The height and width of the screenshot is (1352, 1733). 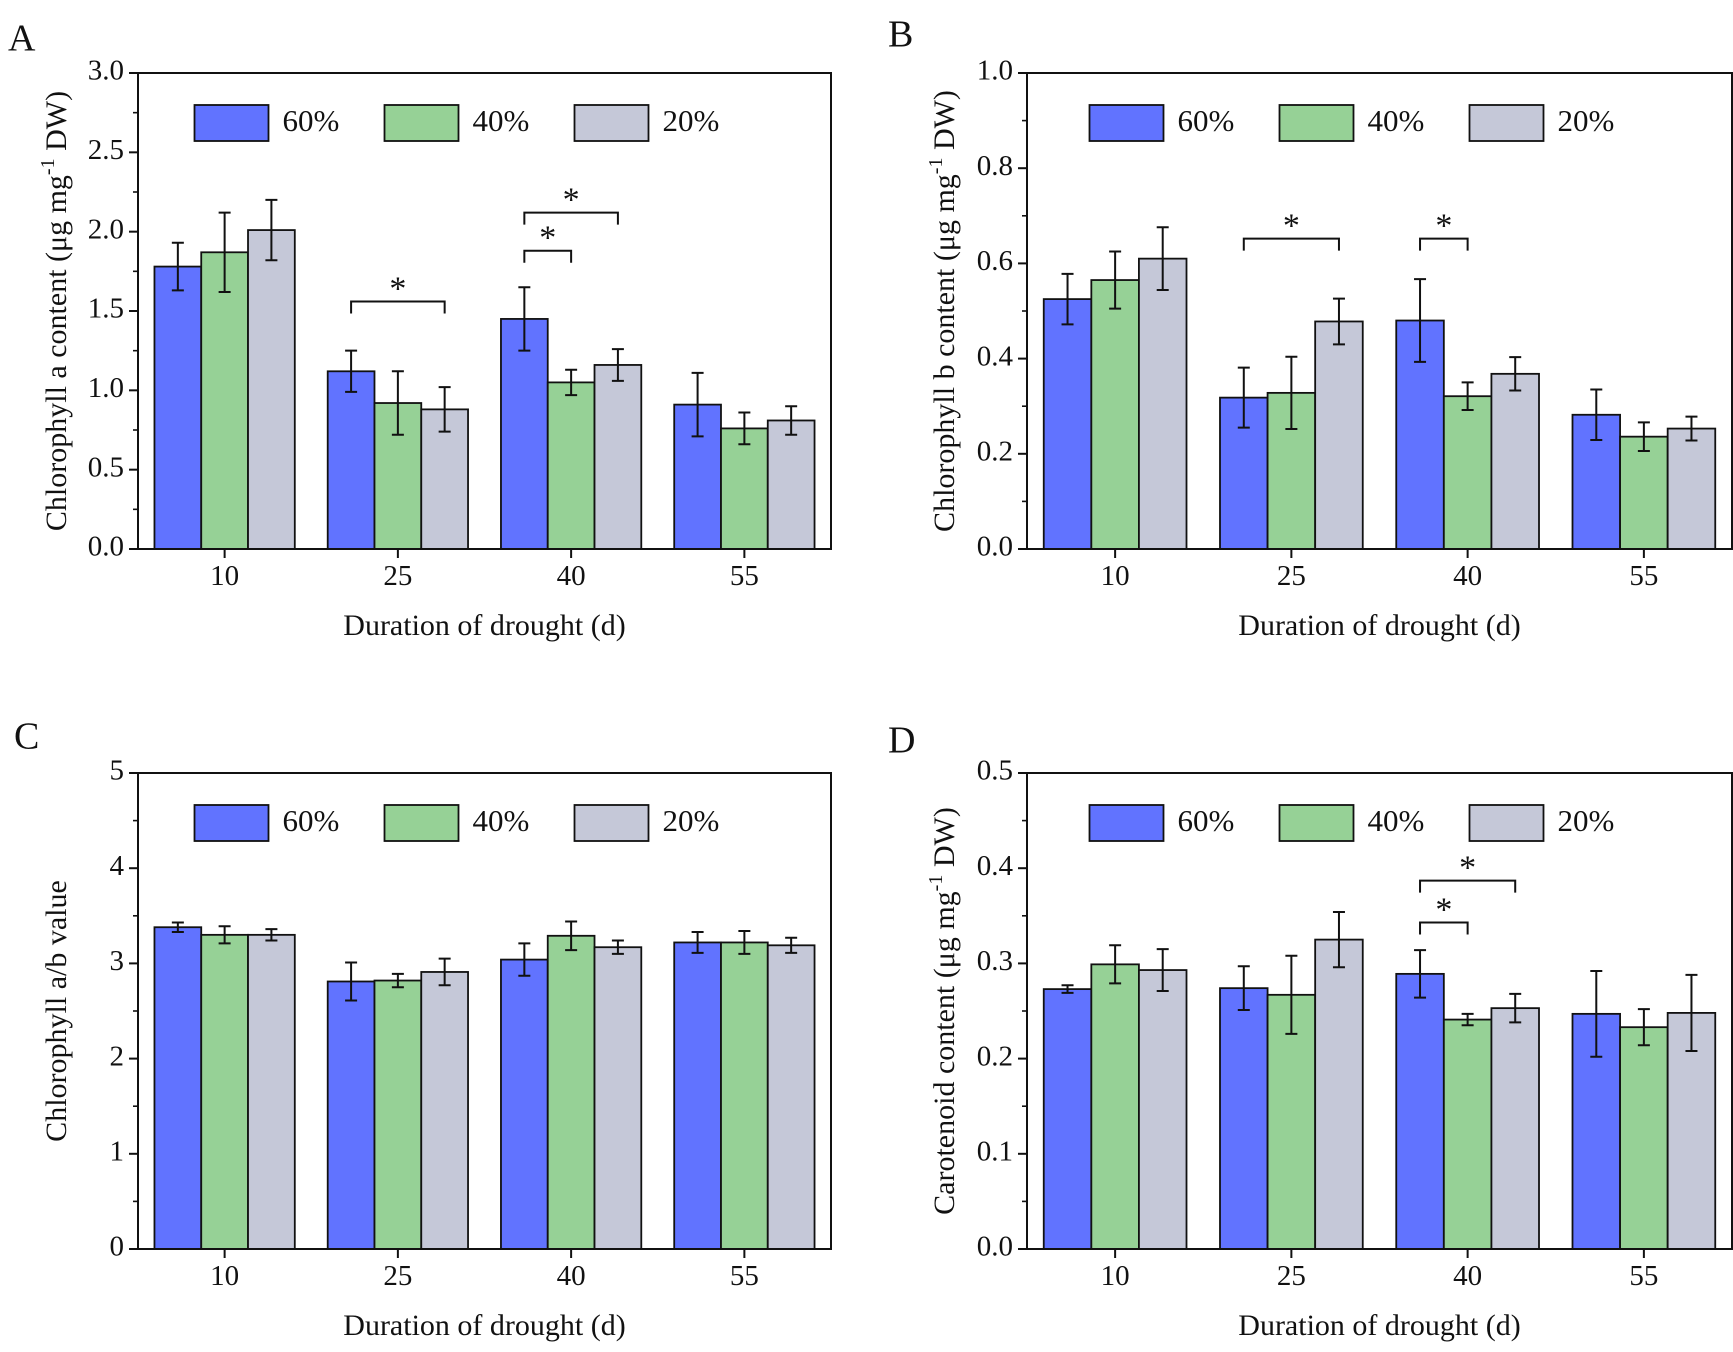 I want to click on y-tick-label: 0.4, so click(x=995, y=866).